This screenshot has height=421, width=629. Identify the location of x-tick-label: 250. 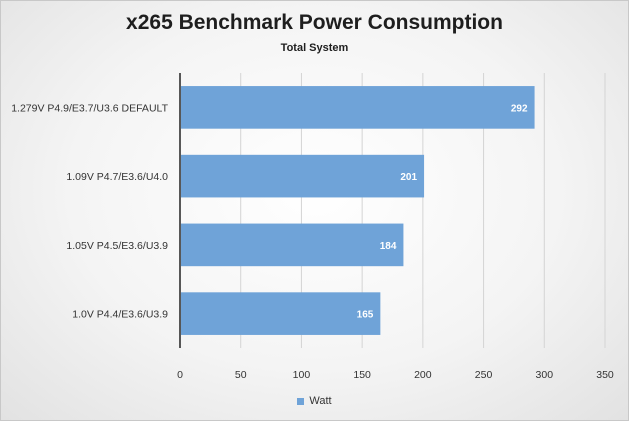
(484, 375).